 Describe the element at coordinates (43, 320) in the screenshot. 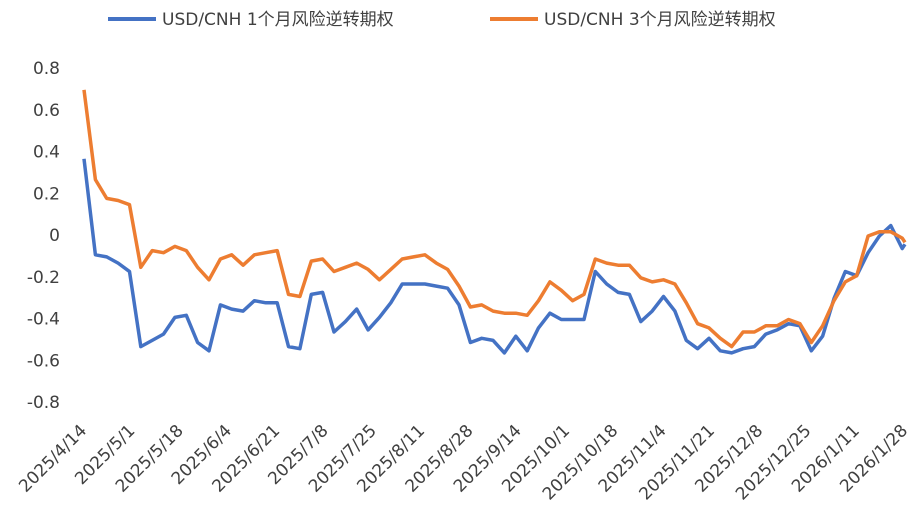

I see `y-tick-label: -0.4` at that location.